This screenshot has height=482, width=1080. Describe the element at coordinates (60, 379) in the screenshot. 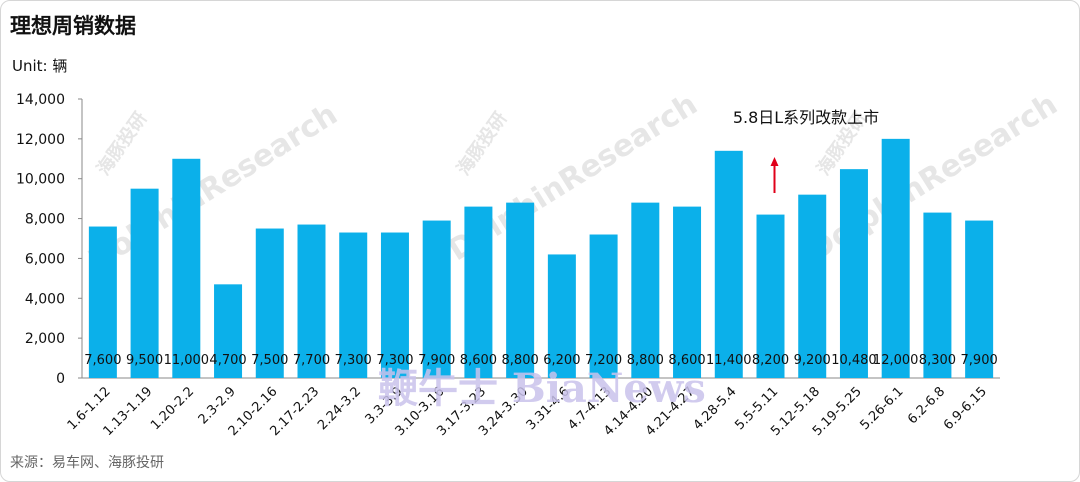

I see `y-tick-label: 0` at that location.